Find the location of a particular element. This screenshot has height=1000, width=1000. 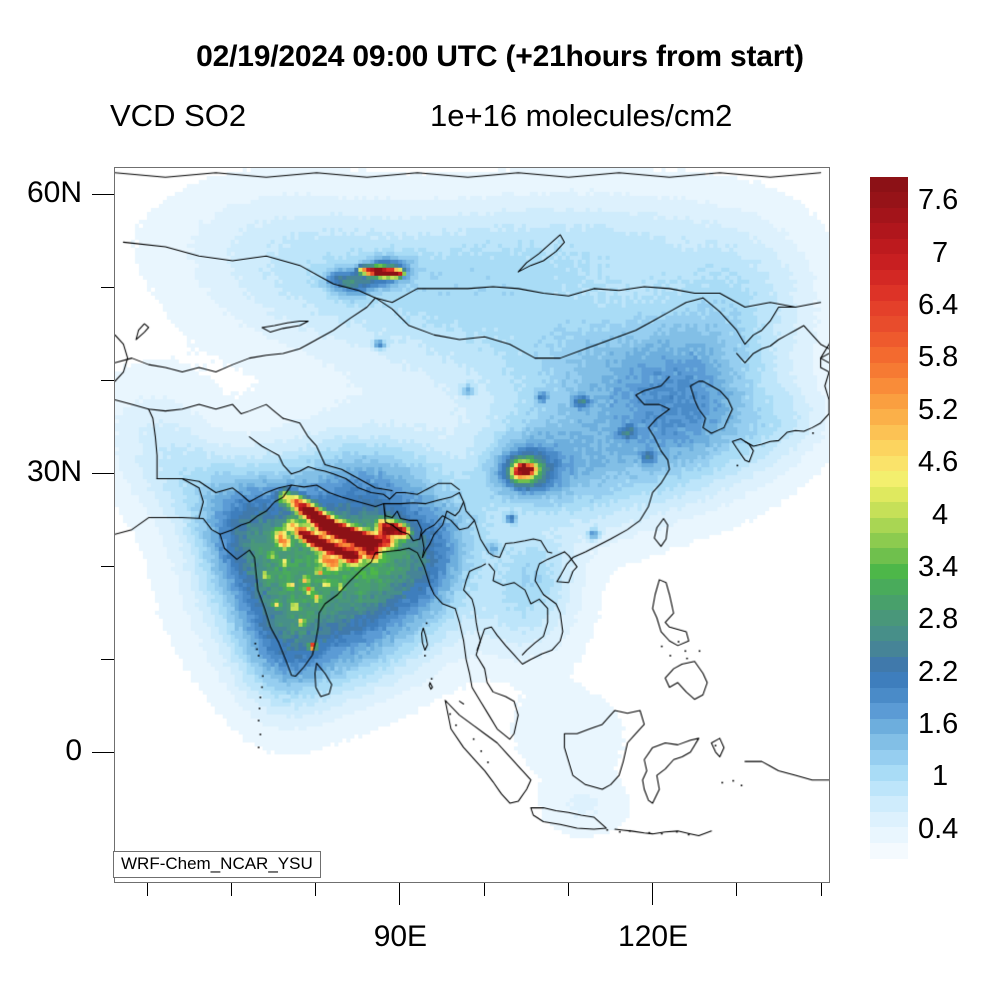

subtitle-row: VCD SO2 1e+16 molecules/cm2 is located at coordinates (500, 118).